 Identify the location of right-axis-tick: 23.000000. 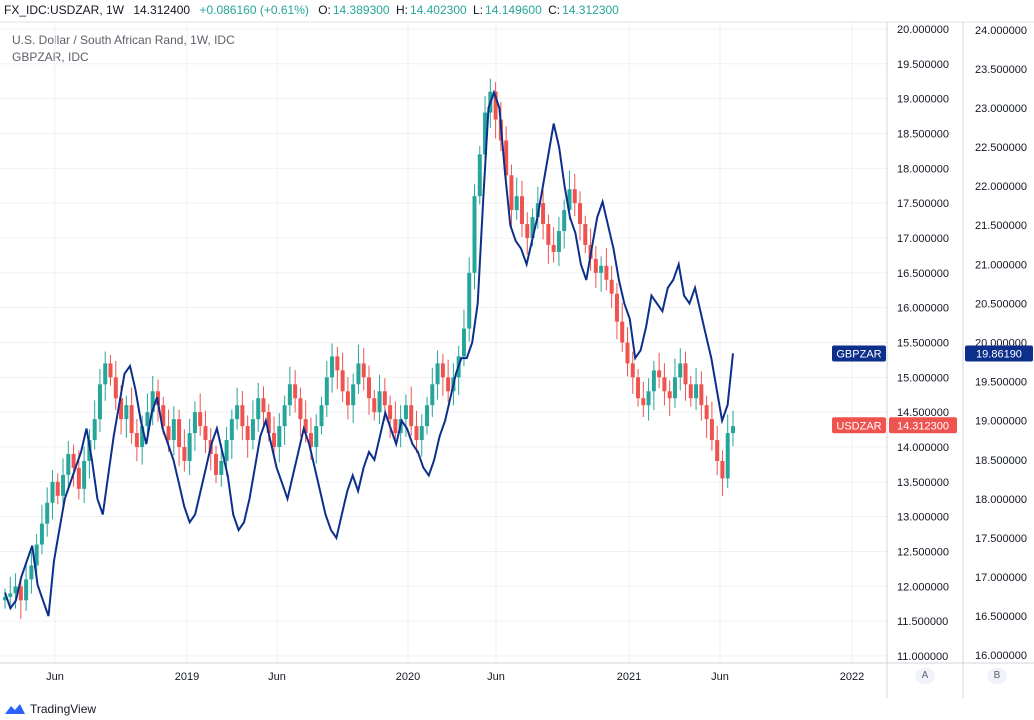
(1001, 109).